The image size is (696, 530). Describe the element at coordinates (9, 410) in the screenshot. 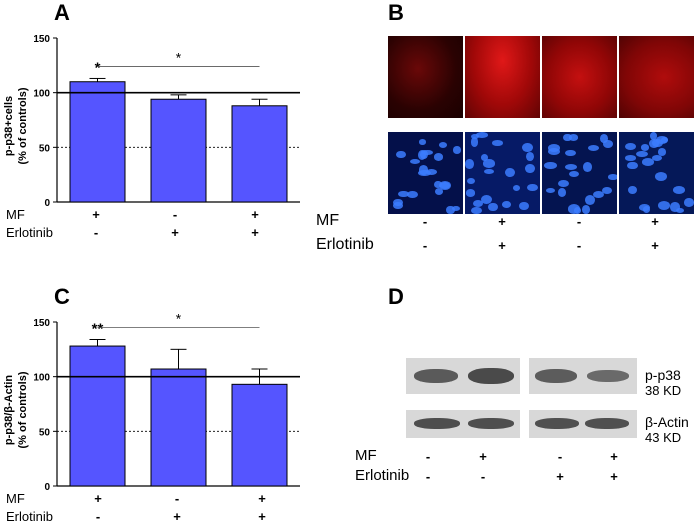

I see `y-axis-label-line1: p-p38/β-Actin` at that location.